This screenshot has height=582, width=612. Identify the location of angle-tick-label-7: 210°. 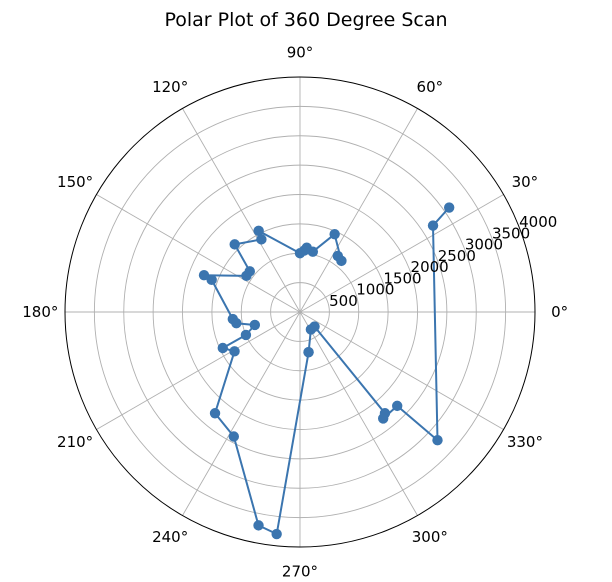
(75, 442).